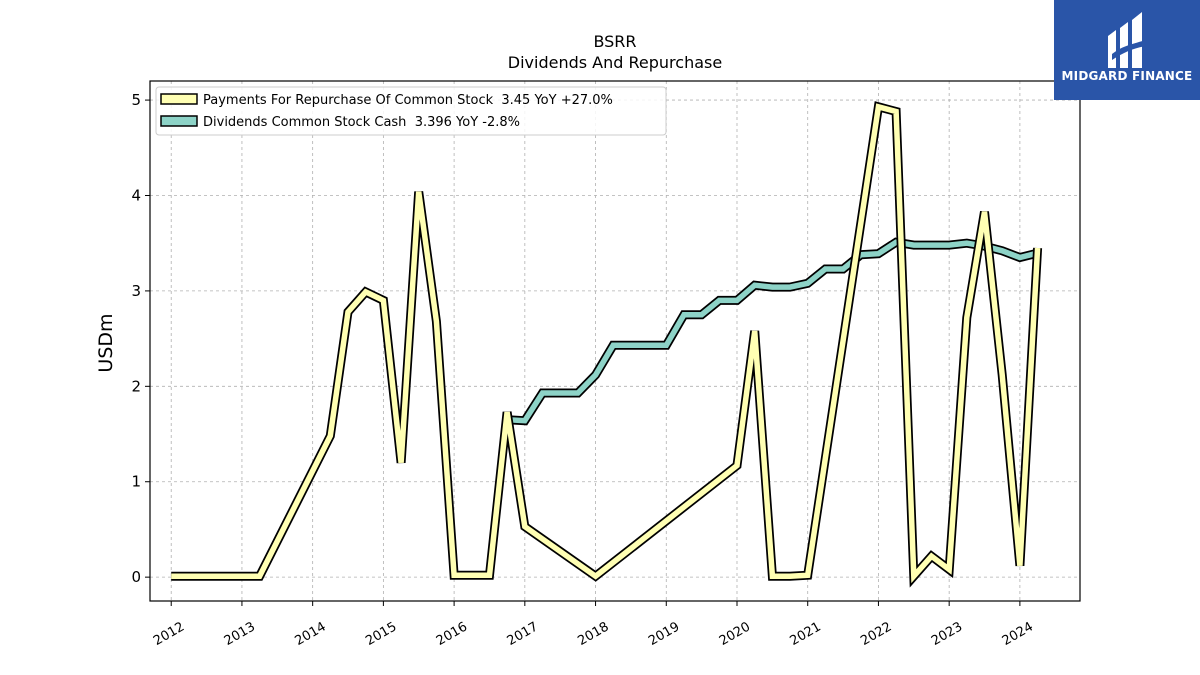  What do you see at coordinates (1018, 634) in the screenshot?
I see `x-tick-label: 2024` at bounding box center [1018, 634].